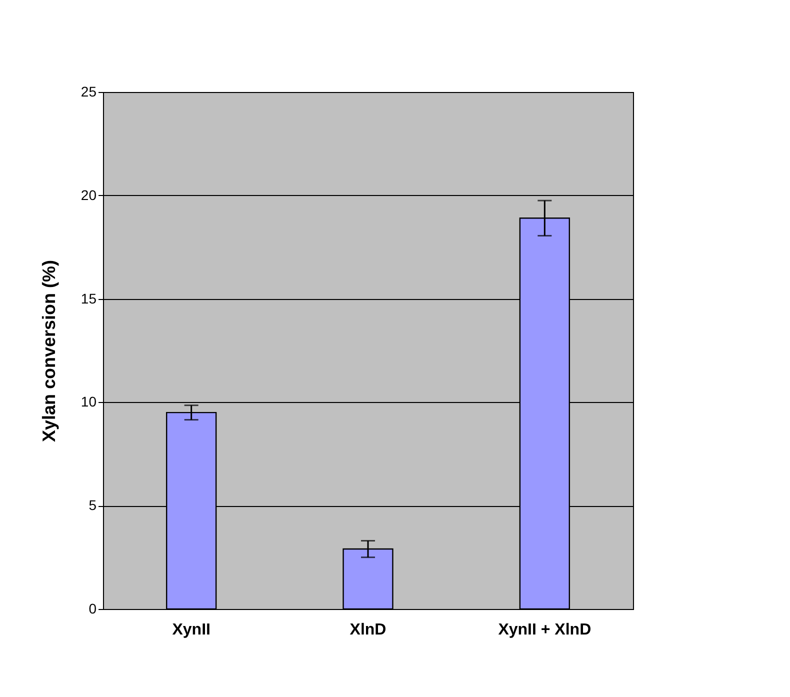 The image size is (790, 697). Describe the element at coordinates (92, 505) in the screenshot. I see `y-tick-label: 5` at that location.